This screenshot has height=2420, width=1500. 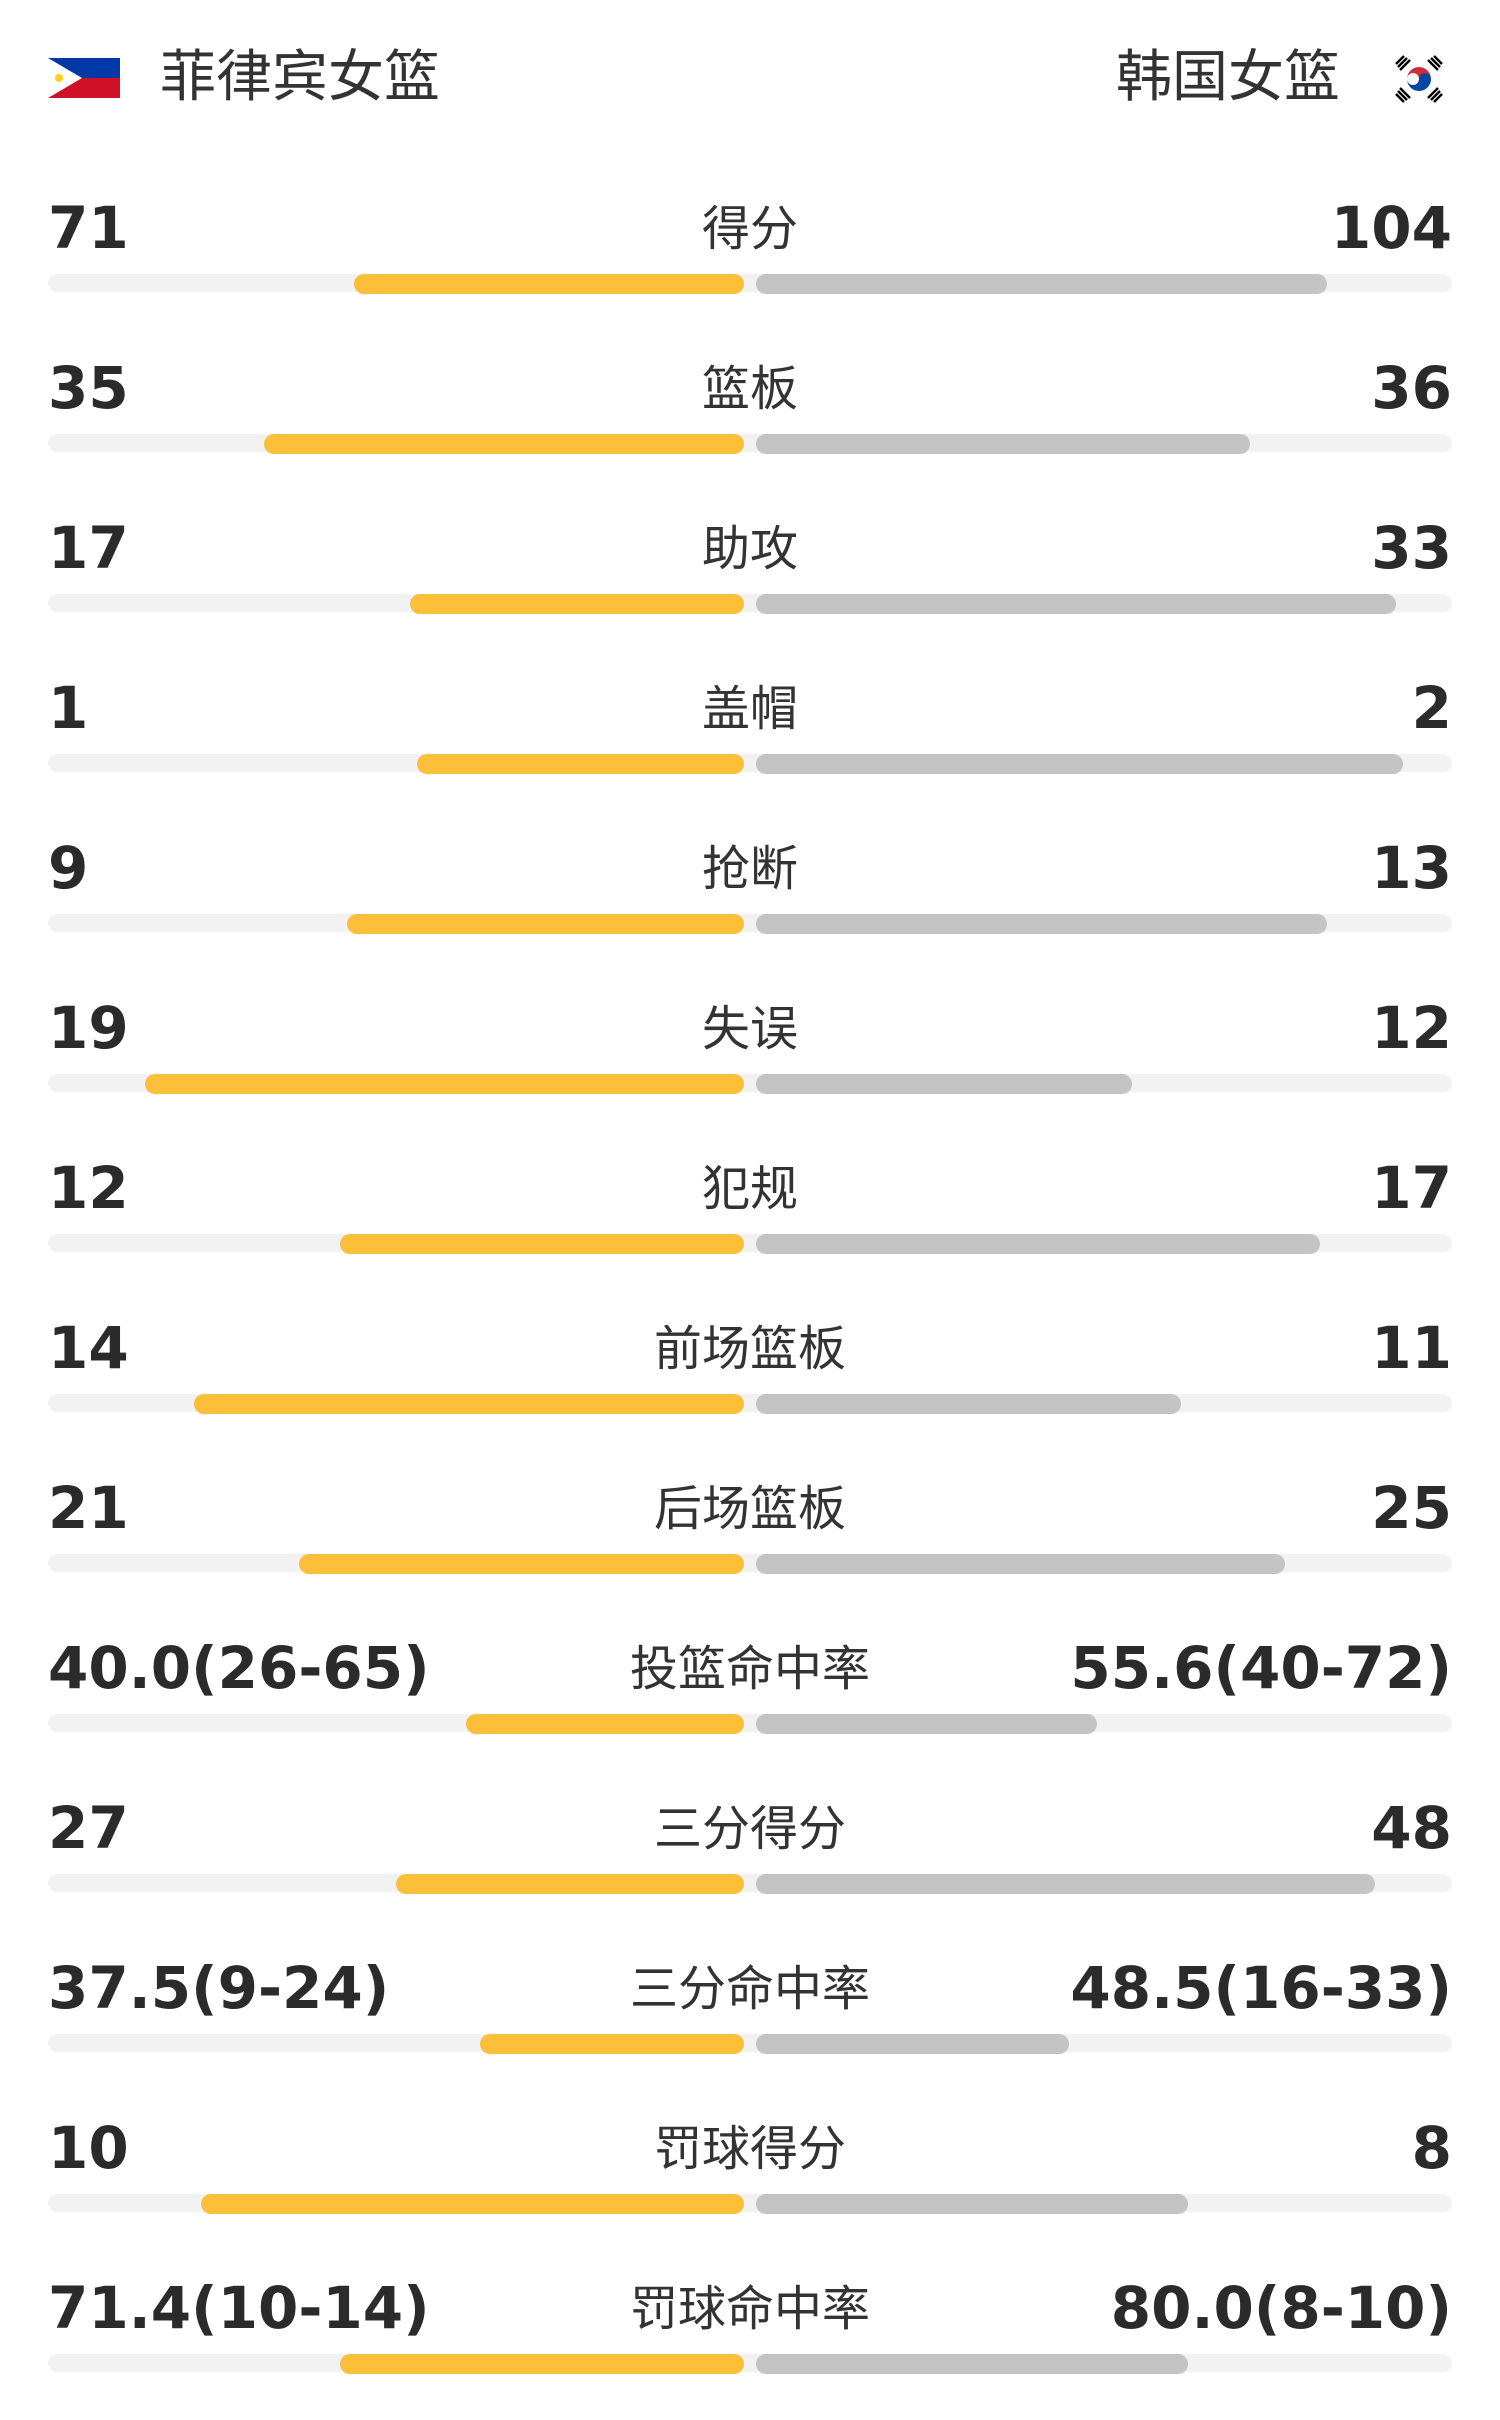 What do you see at coordinates (750, 740) in the screenshot?
I see `stat-row: 1 盖帽 2` at bounding box center [750, 740].